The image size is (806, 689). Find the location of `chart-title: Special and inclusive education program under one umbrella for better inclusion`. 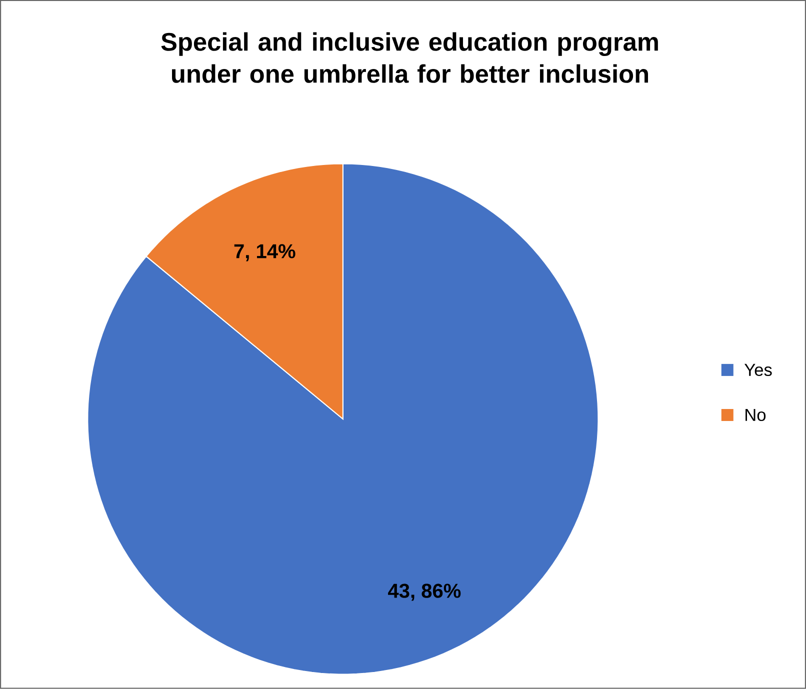

chart-title: Special and inclusive education program under one umbrella for better inclusion is located at coordinates (409, 57).